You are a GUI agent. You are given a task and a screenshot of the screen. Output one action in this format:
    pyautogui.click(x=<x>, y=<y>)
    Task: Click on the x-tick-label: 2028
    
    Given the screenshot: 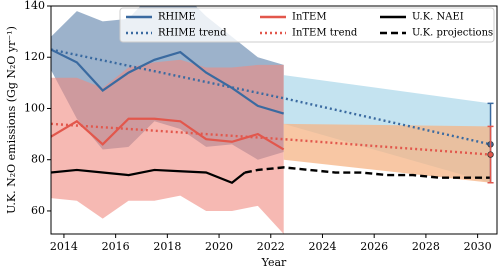 What is the action you would take?
    pyautogui.click(x=426, y=246)
    